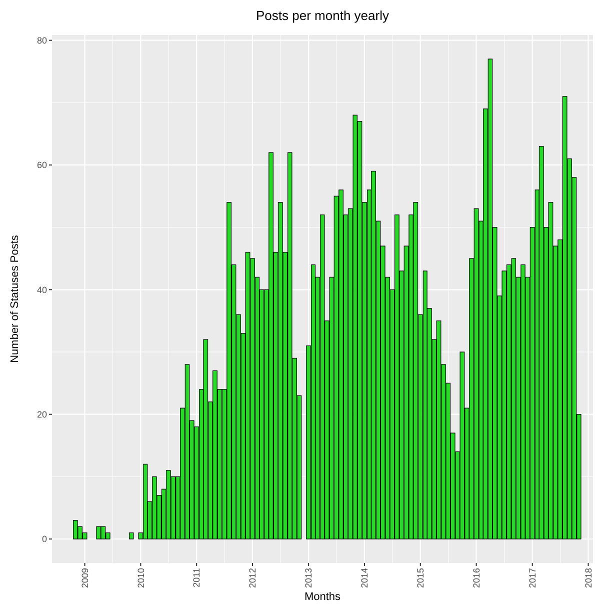 The height and width of the screenshot is (605, 595). I want to click on y-tick-label: 20, so click(41, 414).